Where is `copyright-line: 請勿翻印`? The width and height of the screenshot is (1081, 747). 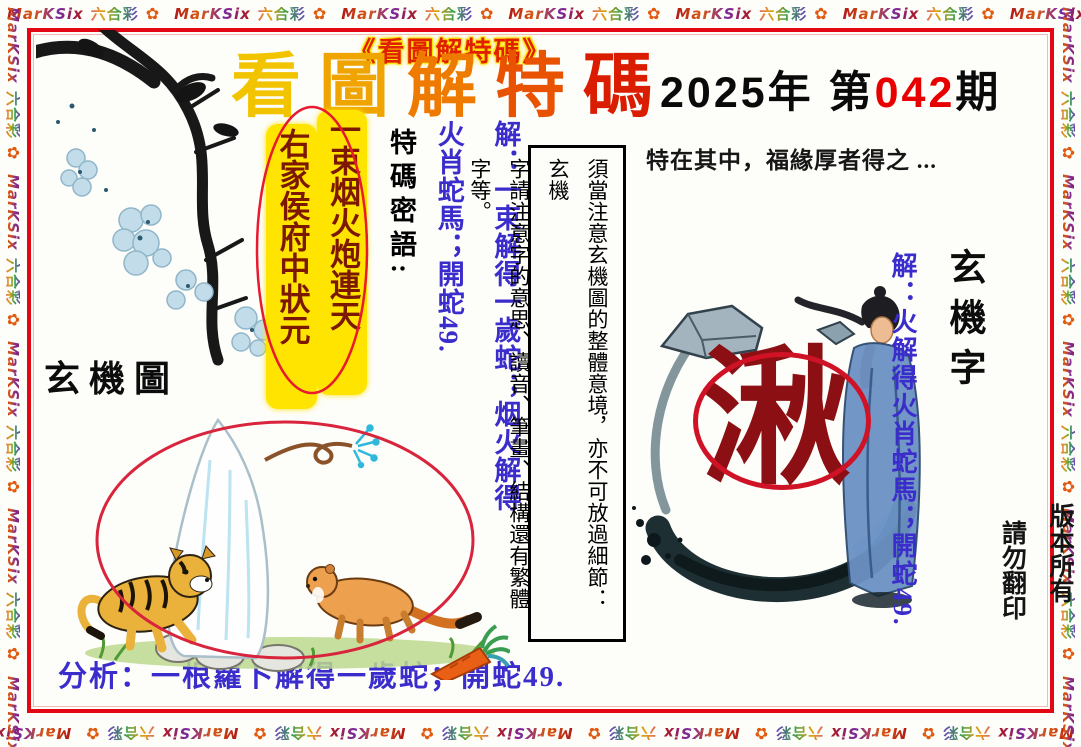
copyright-line: 請勿翻印 is located at coordinates (1012, 570).